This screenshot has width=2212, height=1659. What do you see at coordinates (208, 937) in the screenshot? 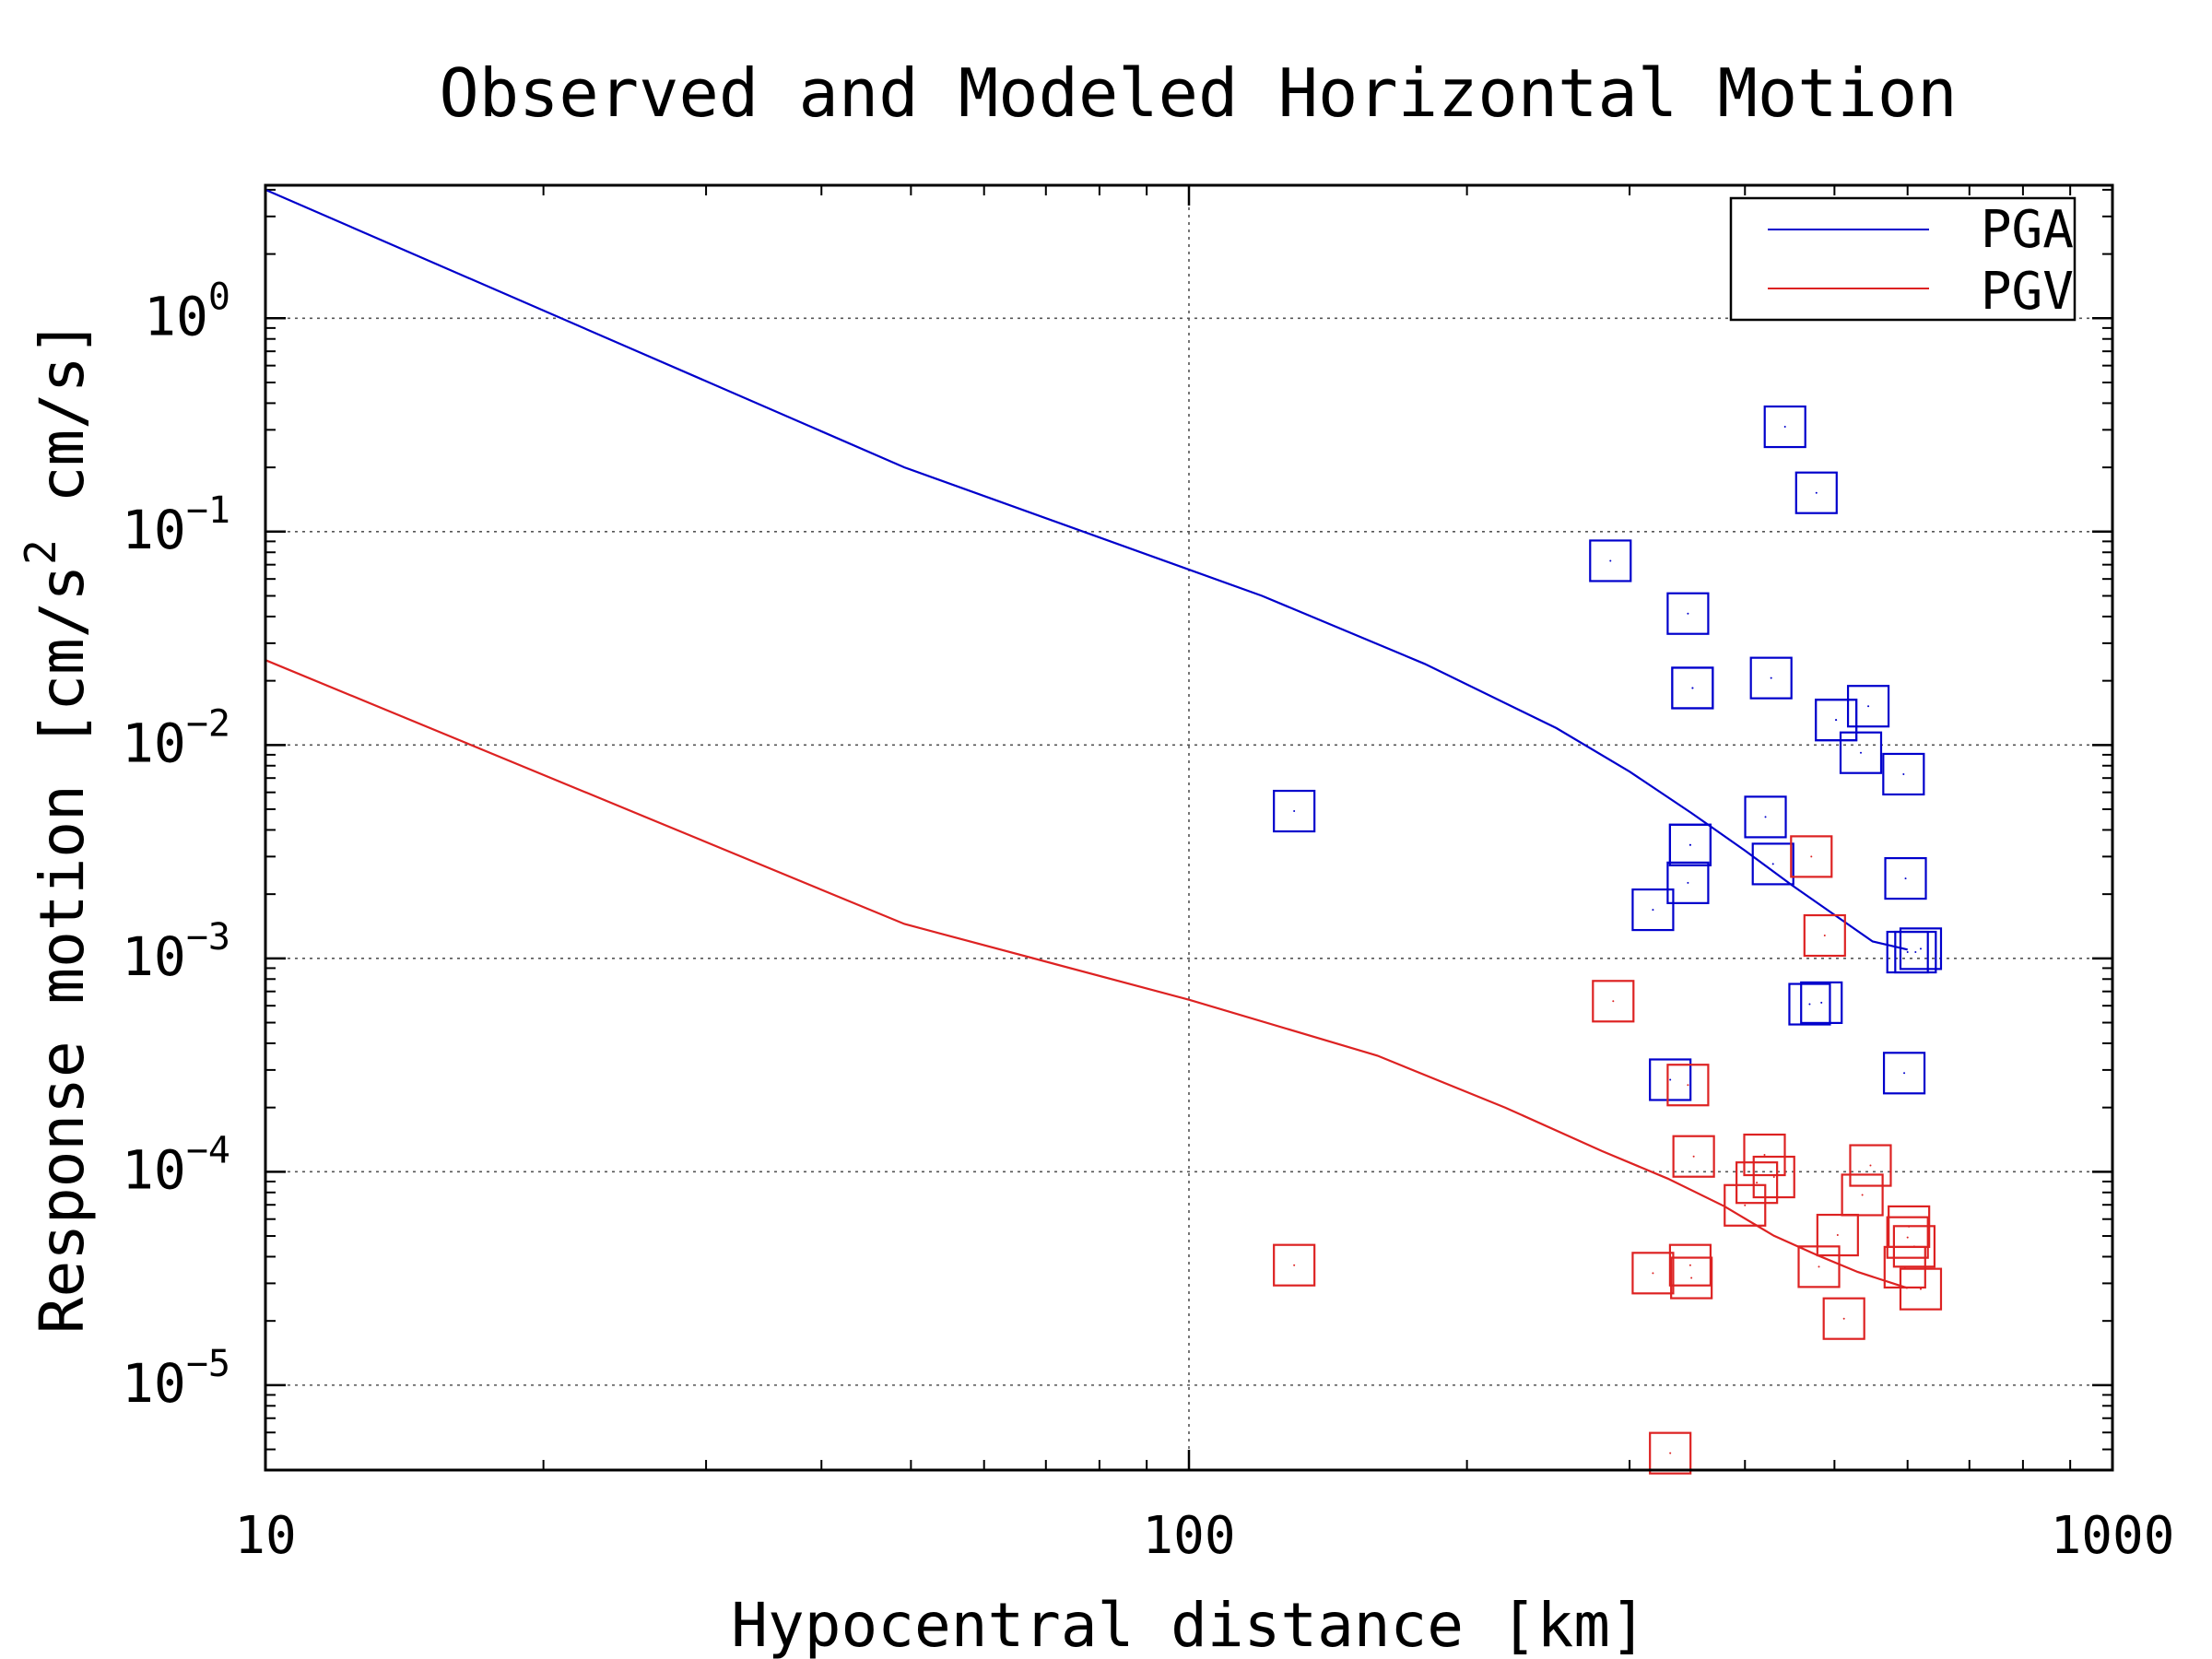
I see `y-tick-exponent: −3` at bounding box center [208, 937].